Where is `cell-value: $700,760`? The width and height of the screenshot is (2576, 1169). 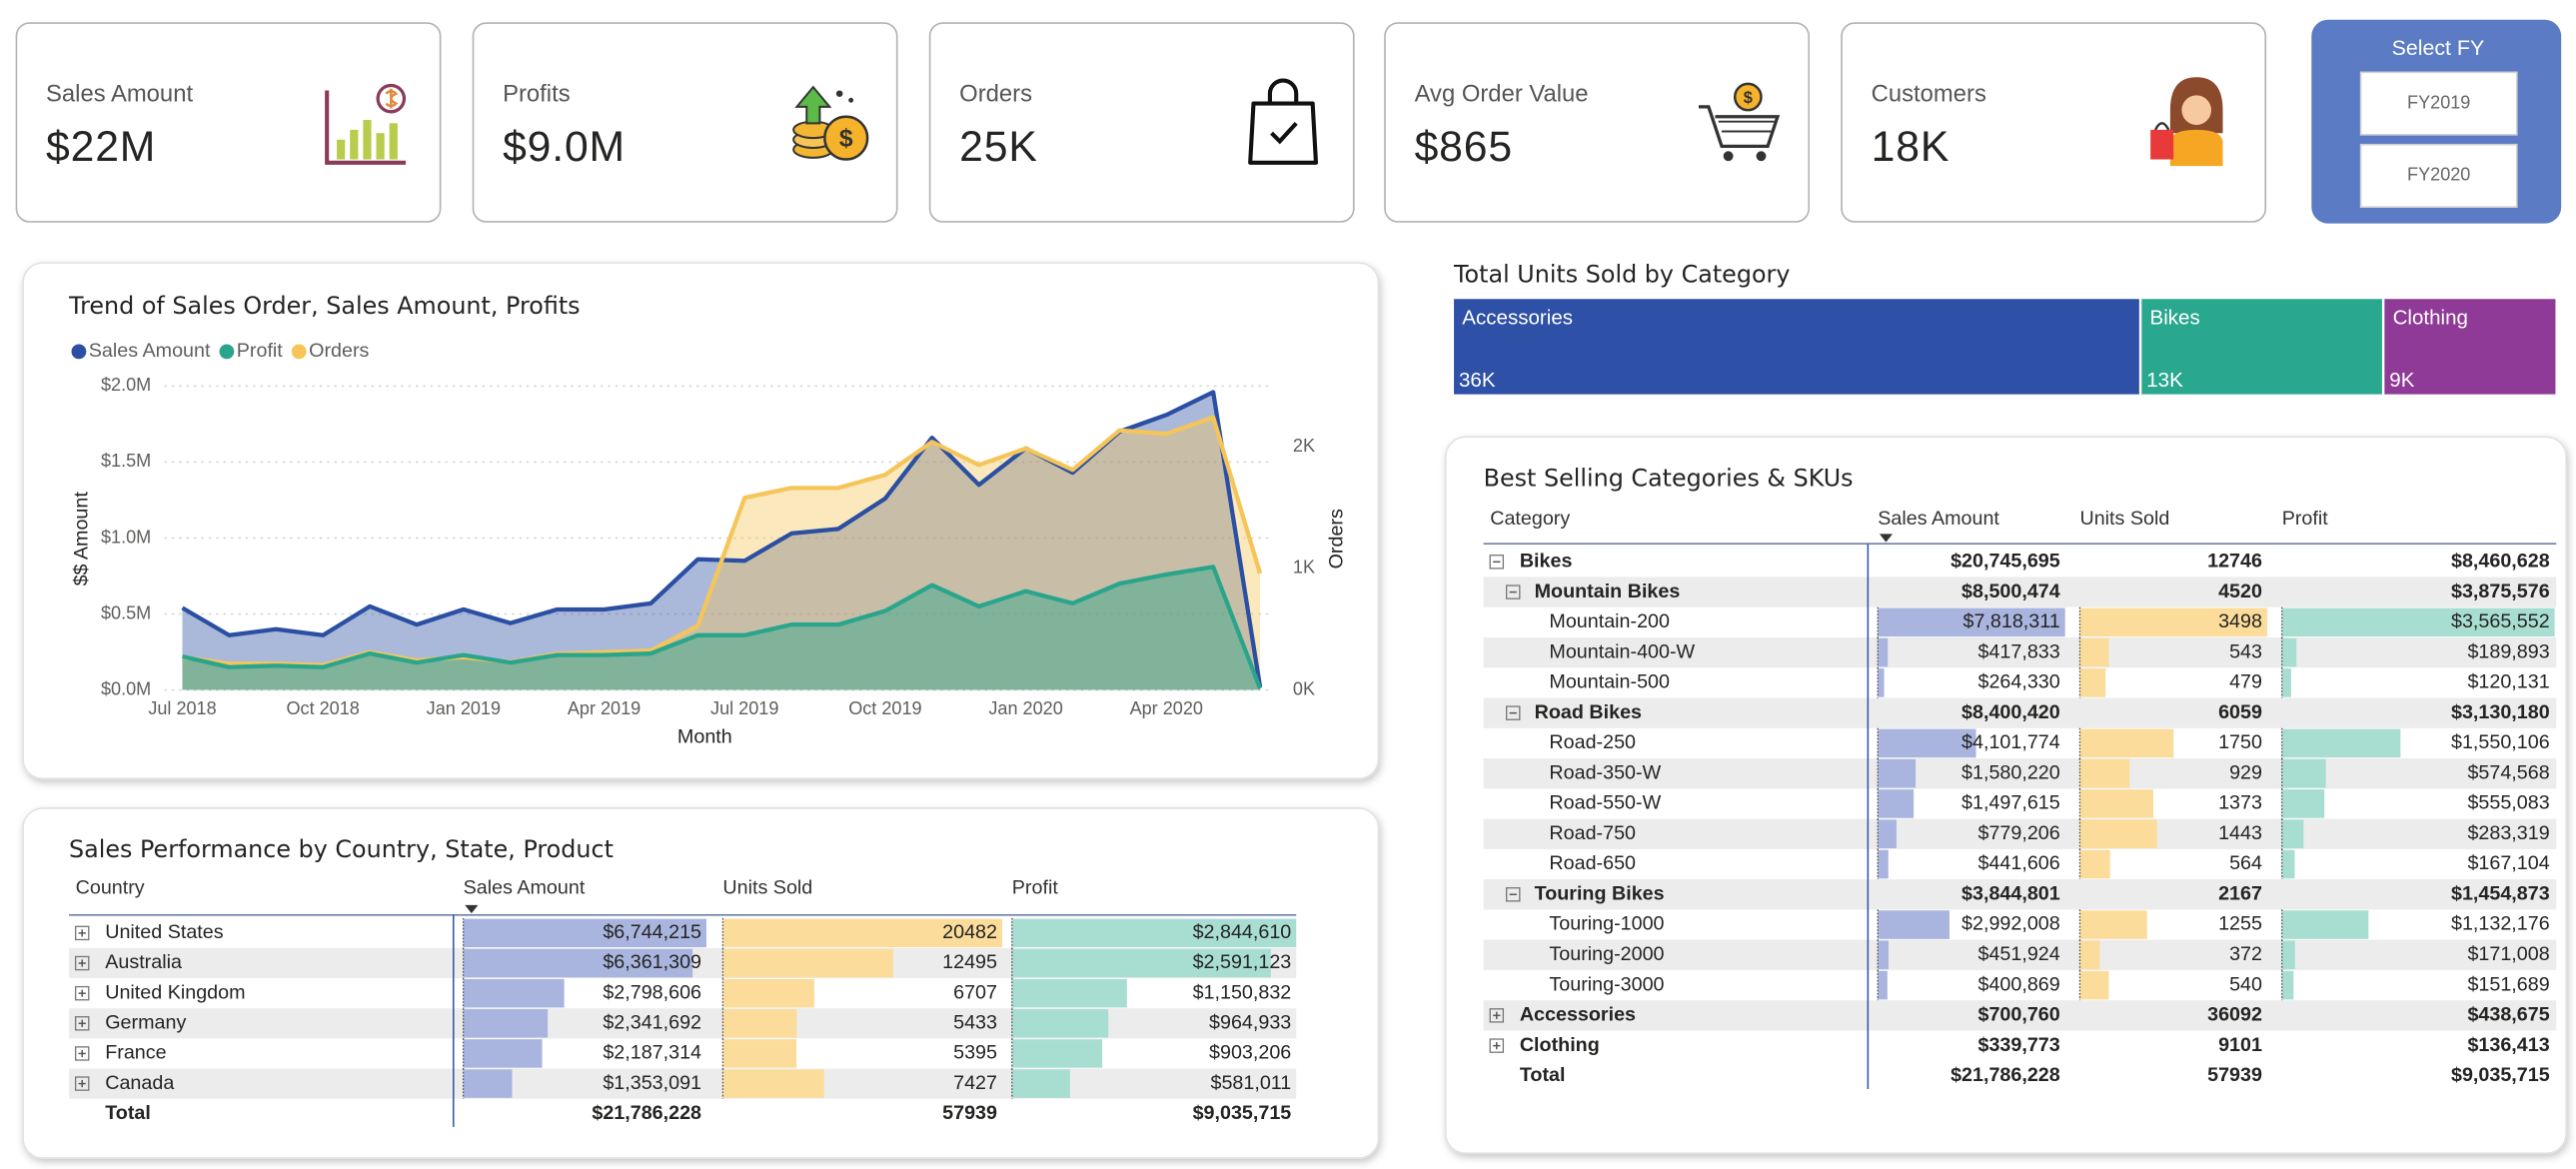
cell-value: $700,760 is located at coordinates (2018, 1015).